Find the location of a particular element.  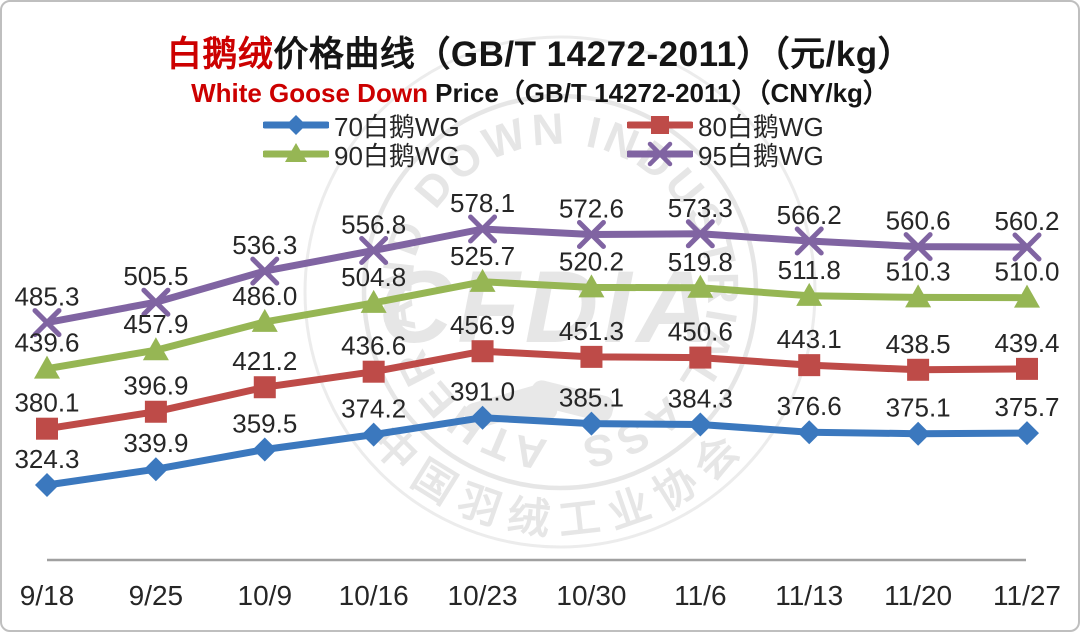

data-point-label: 359.5 is located at coordinates (264, 424).